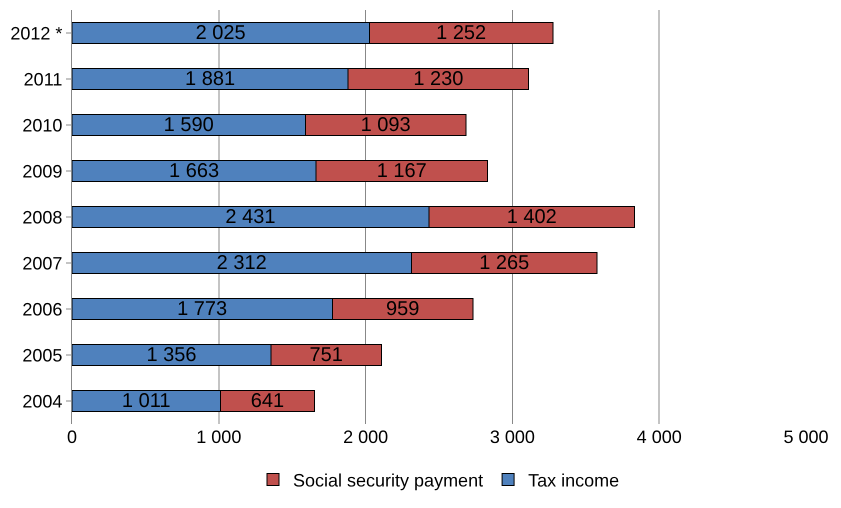 The height and width of the screenshot is (508, 841). What do you see at coordinates (219, 437) in the screenshot?
I see `x-tick-label: 1 000` at bounding box center [219, 437].